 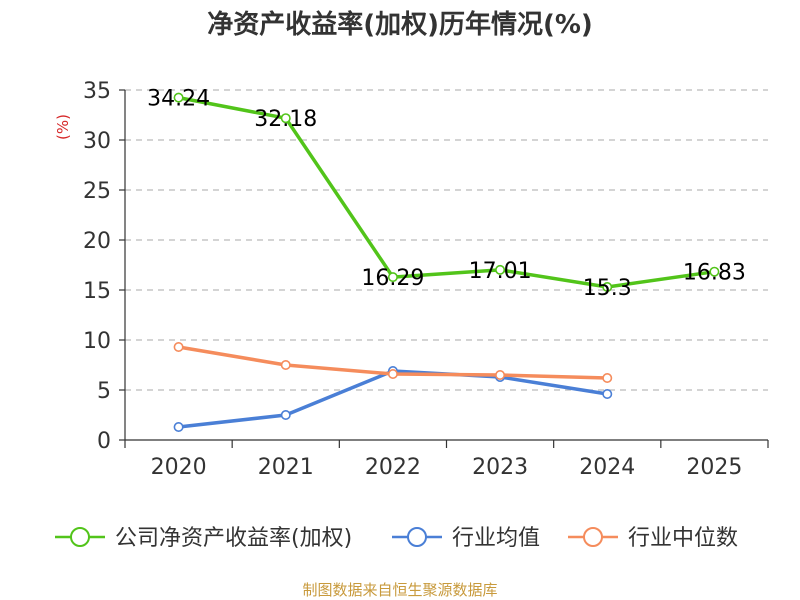 What do you see at coordinates (104, 441) in the screenshot?
I see `y-tick-label: 0` at bounding box center [104, 441].